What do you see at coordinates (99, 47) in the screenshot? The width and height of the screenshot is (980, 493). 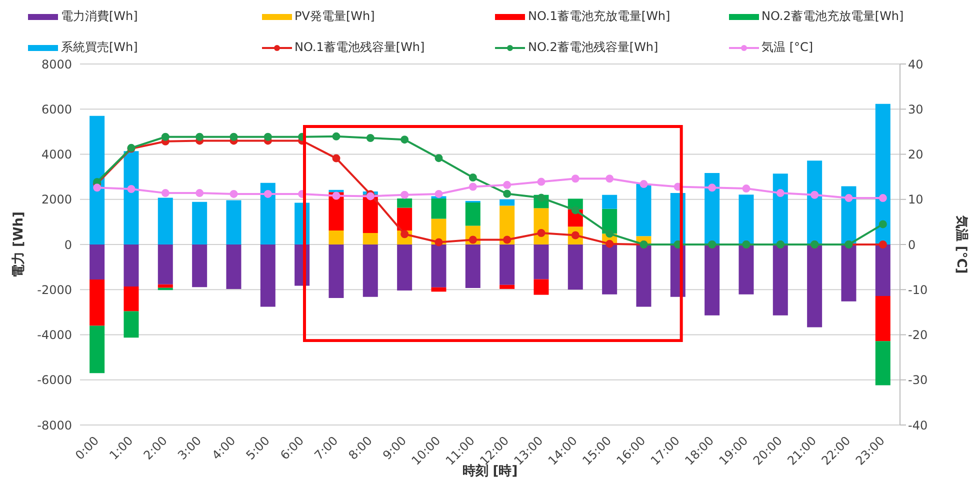 I see `legend-label: 系統買売[Wh]` at bounding box center [99, 47].